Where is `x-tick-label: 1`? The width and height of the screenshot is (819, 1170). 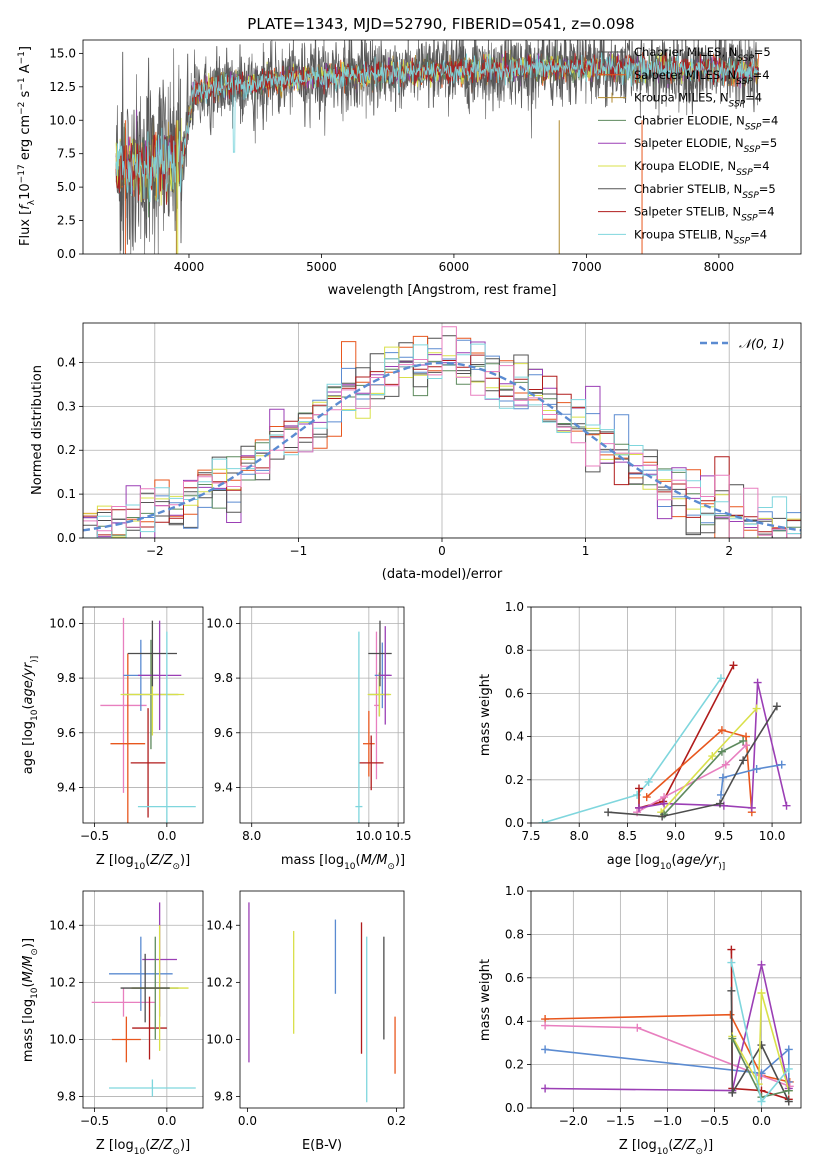
x-tick-label: 1 is located at coordinates (586, 551).